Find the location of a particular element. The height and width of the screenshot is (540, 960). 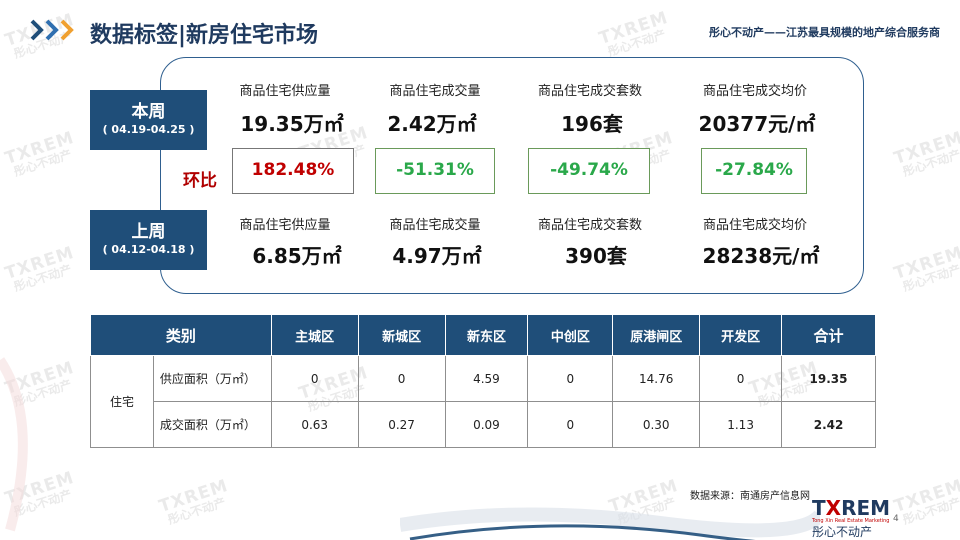

table-header-row: 类别 主城区 新城区 新东区 中创区 原港闸区 开发区 合计 is located at coordinates (483, 335).